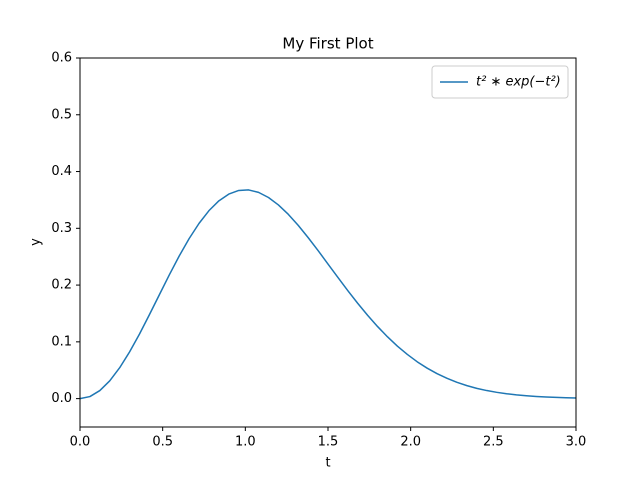 The height and width of the screenshot is (480, 640). I want to click on y-tick-label: 0.1, so click(61, 341).